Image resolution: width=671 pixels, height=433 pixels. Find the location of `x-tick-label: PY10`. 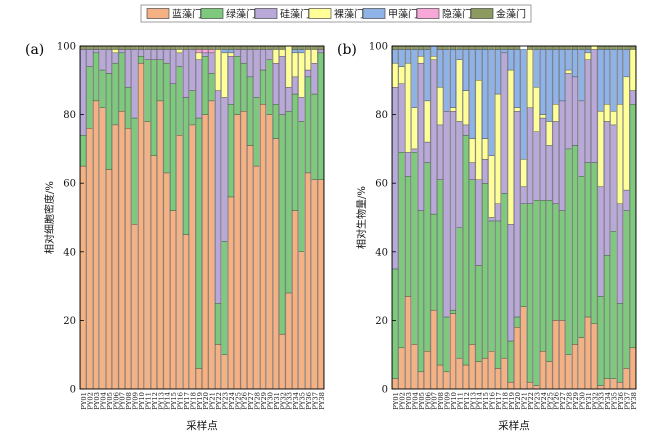

x-tick-label: PY10 is located at coordinates (454, 401).